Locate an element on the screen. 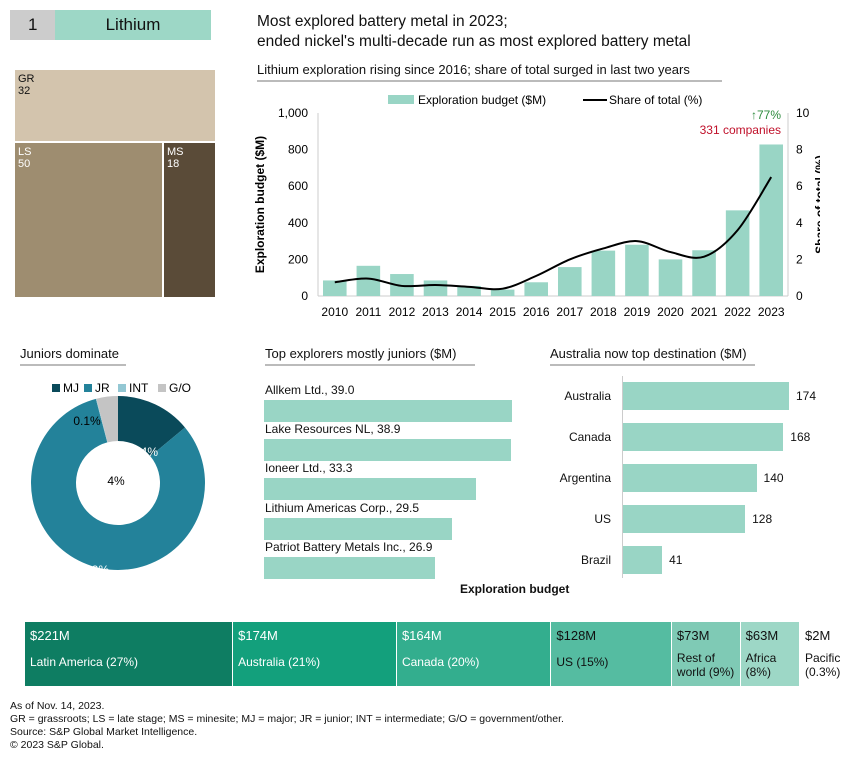  region-label: Latin America (27%) is located at coordinates (84, 662).